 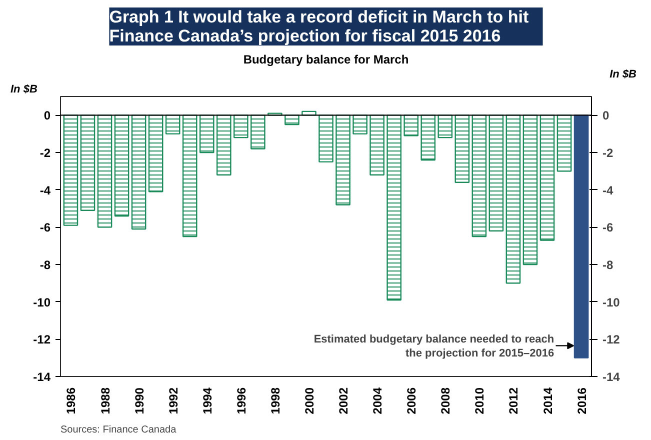 What do you see at coordinates (275, 400) in the screenshot?
I see `x-tick-label: 1998` at bounding box center [275, 400].